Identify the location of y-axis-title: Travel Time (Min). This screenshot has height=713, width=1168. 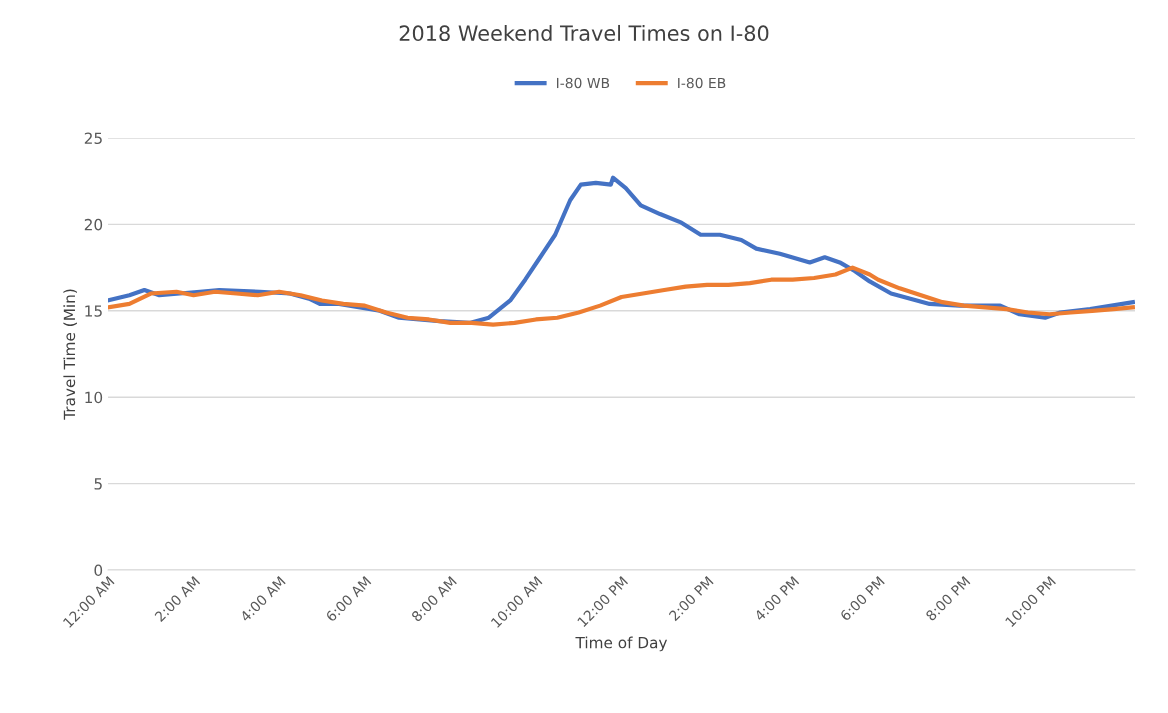
(70, 354).